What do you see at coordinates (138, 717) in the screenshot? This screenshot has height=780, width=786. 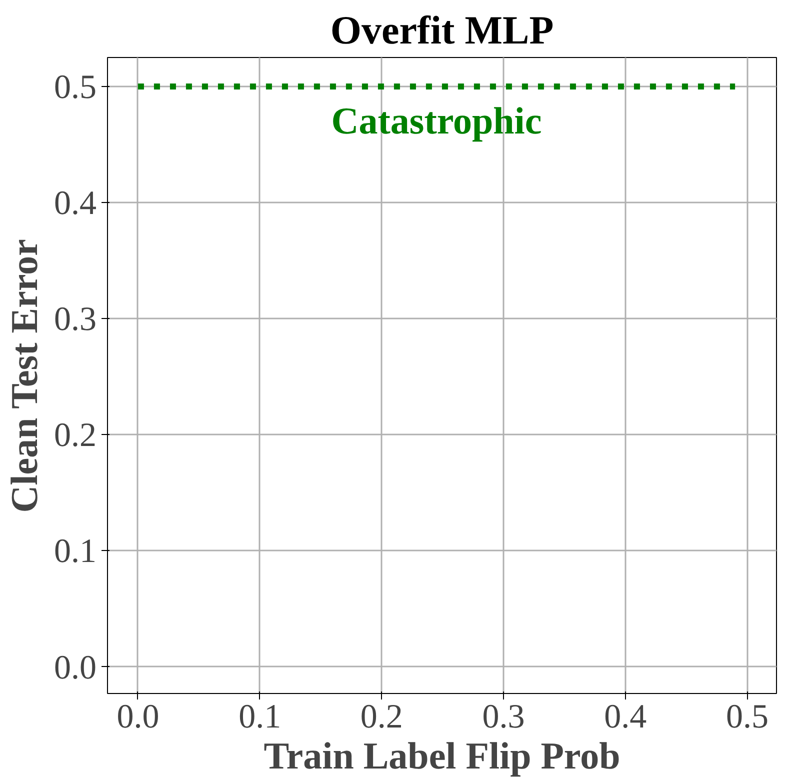 I see `x-tick-label: 0.0` at bounding box center [138, 717].